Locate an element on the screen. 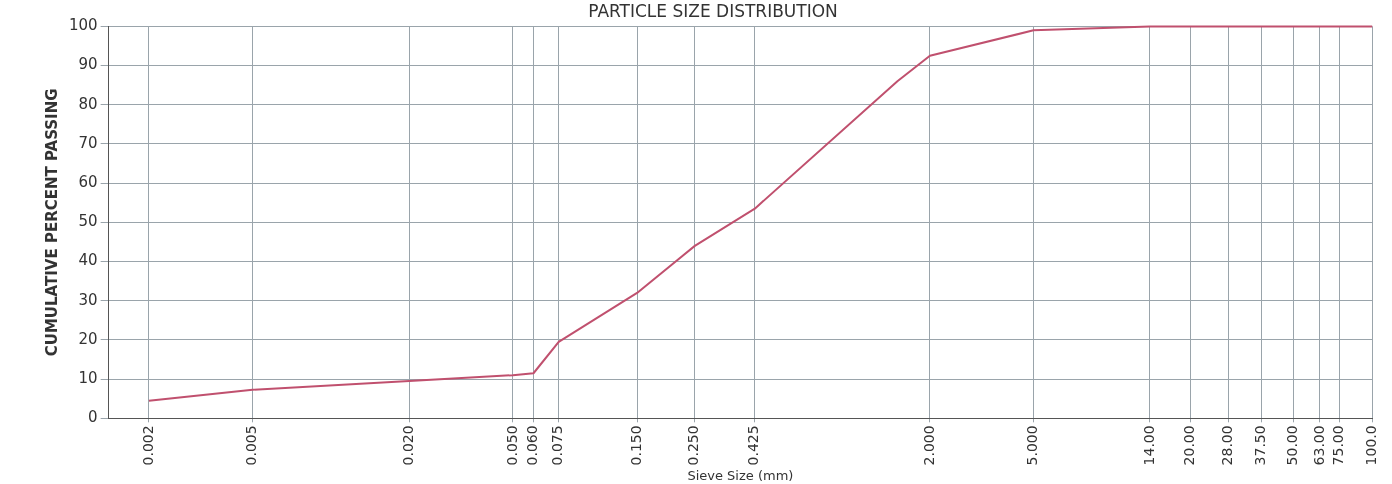 This screenshot has height=484, width=1392. y-tick-label: 100 is located at coordinates (83, 25).